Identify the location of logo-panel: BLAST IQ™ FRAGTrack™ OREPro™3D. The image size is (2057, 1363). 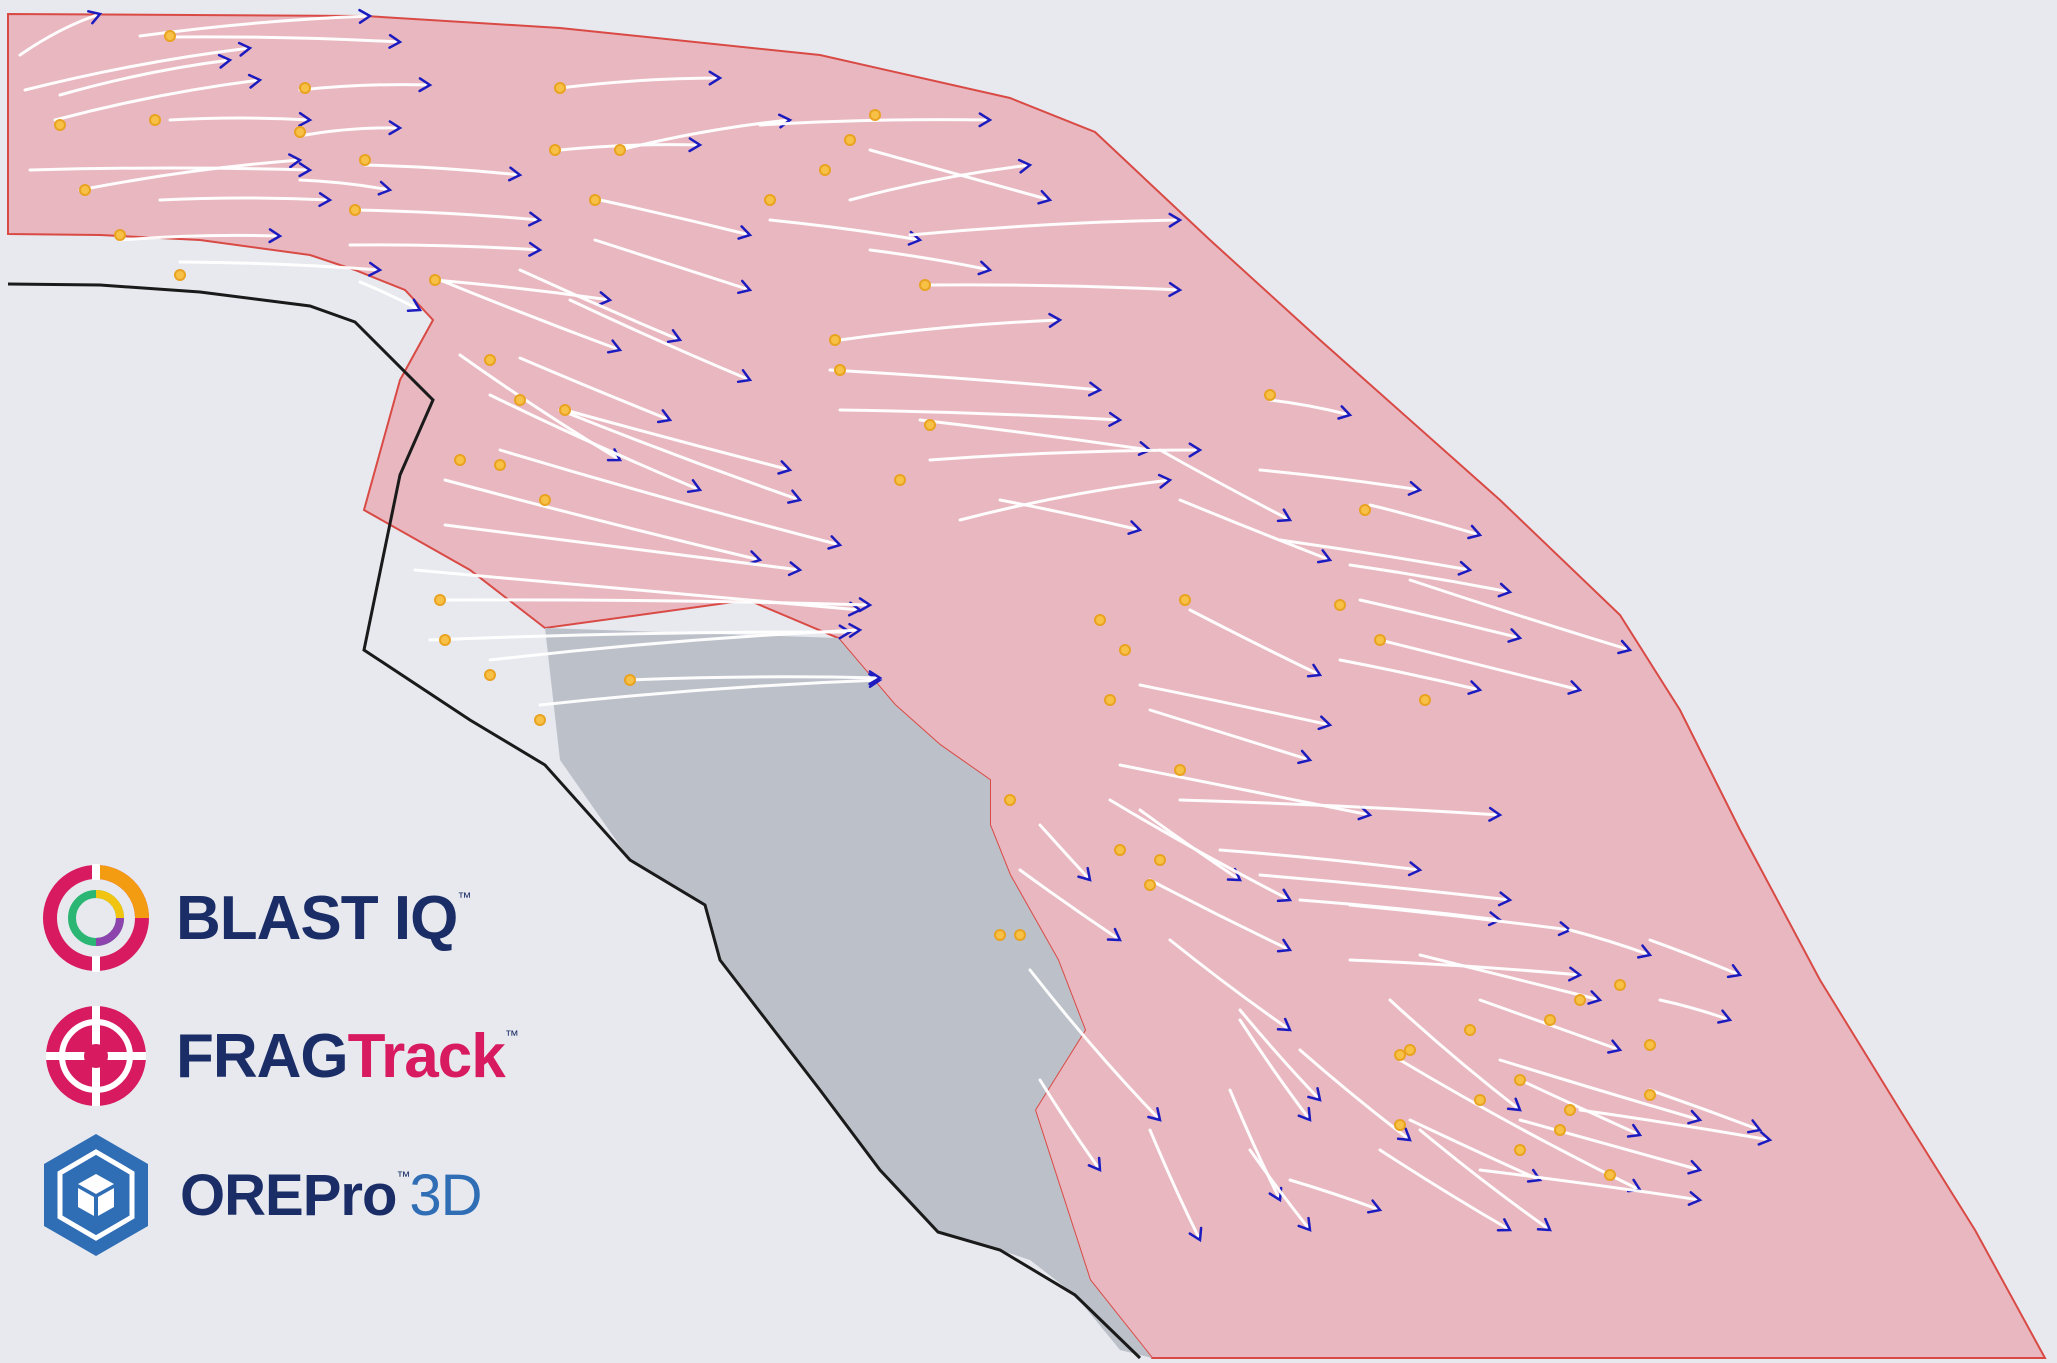
(318, 1063).